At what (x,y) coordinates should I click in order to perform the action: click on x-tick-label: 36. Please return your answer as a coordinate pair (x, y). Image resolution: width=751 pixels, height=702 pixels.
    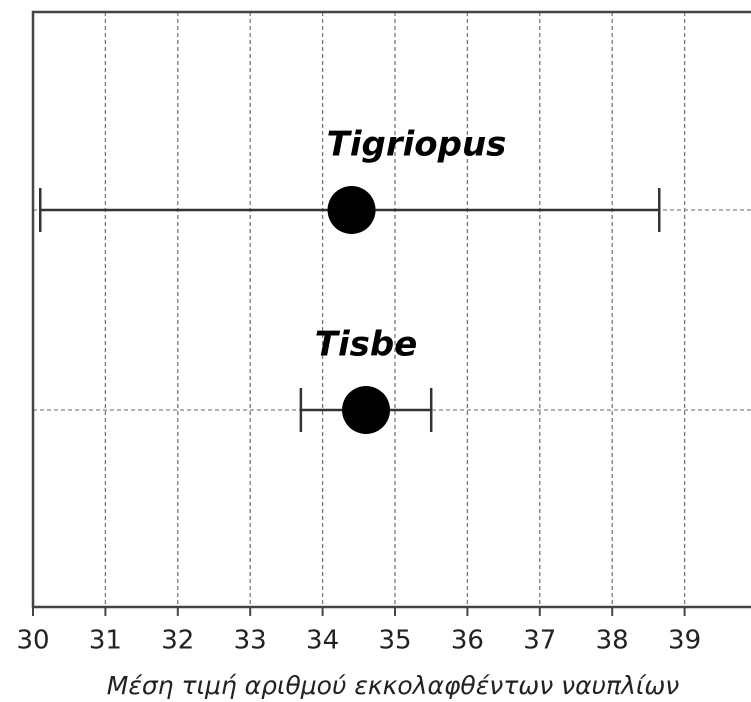
    Looking at the image, I should click on (467, 641).